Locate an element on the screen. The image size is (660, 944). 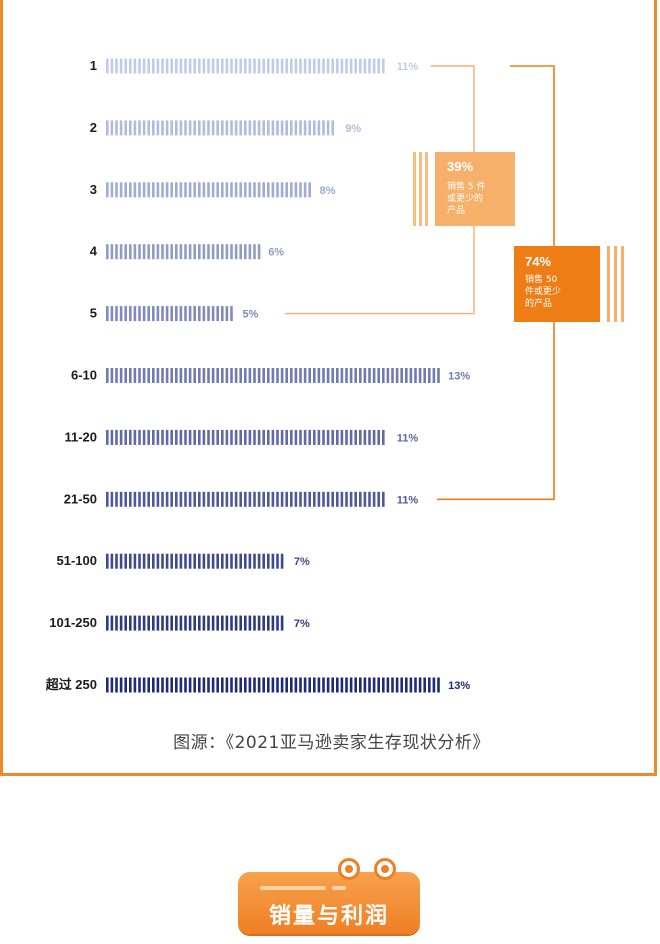
value-label: 6% is located at coordinates (276, 253).